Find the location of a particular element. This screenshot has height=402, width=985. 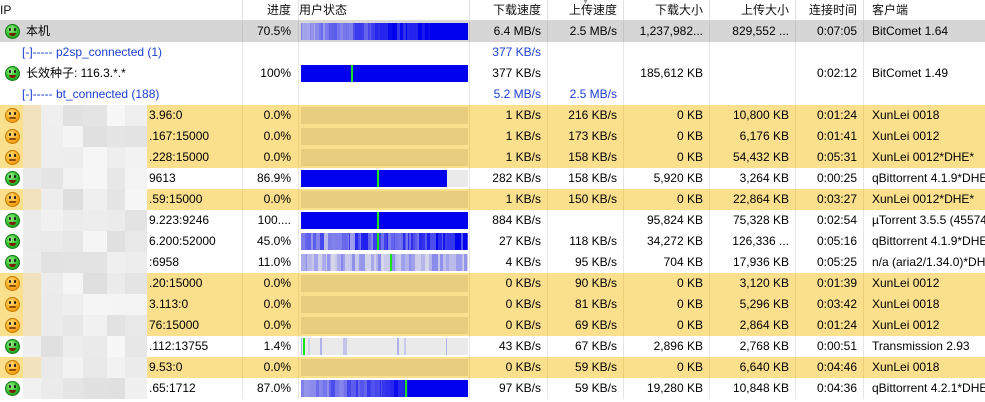

cell-upload-size: 22,864 KB is located at coordinates (753, 199).